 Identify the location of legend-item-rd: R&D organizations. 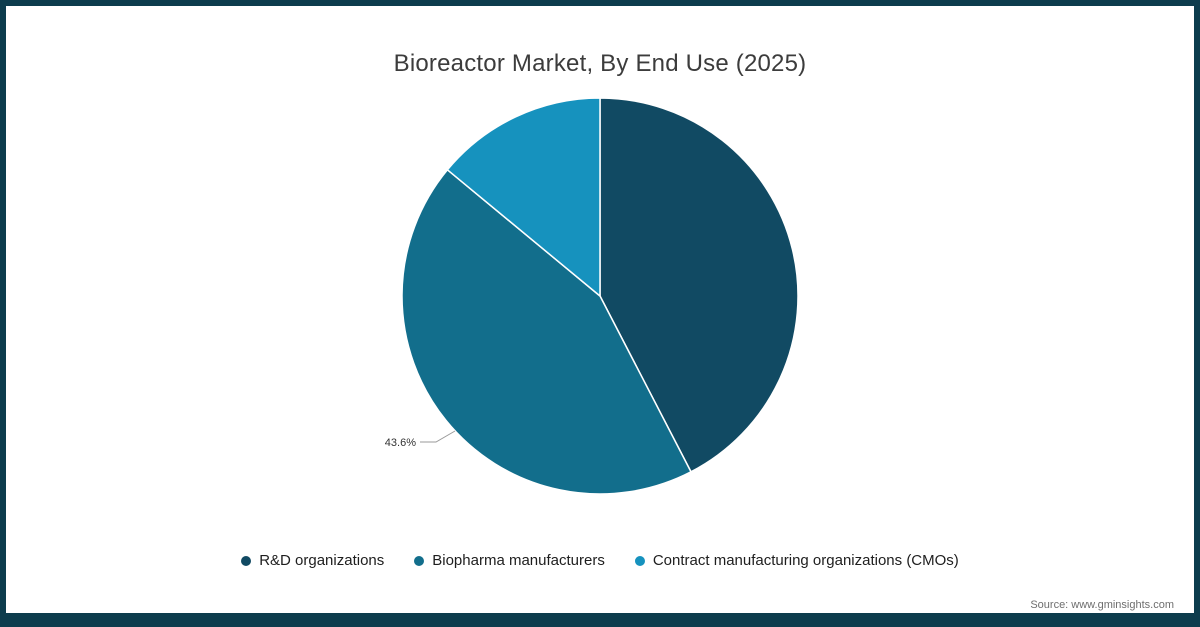
(312, 560).